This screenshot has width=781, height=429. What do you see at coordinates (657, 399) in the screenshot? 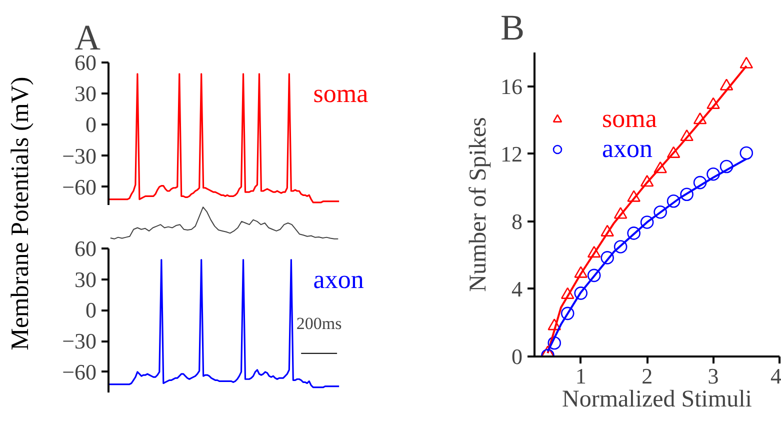
I see `x-axis-title: Normalized Stimuli` at bounding box center [657, 399].